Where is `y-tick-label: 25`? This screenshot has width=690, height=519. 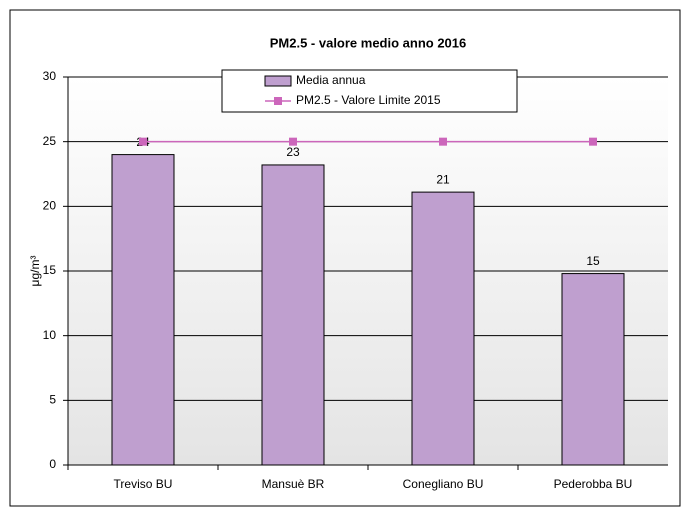
y-tick-label: 25 is located at coordinates (50, 141).